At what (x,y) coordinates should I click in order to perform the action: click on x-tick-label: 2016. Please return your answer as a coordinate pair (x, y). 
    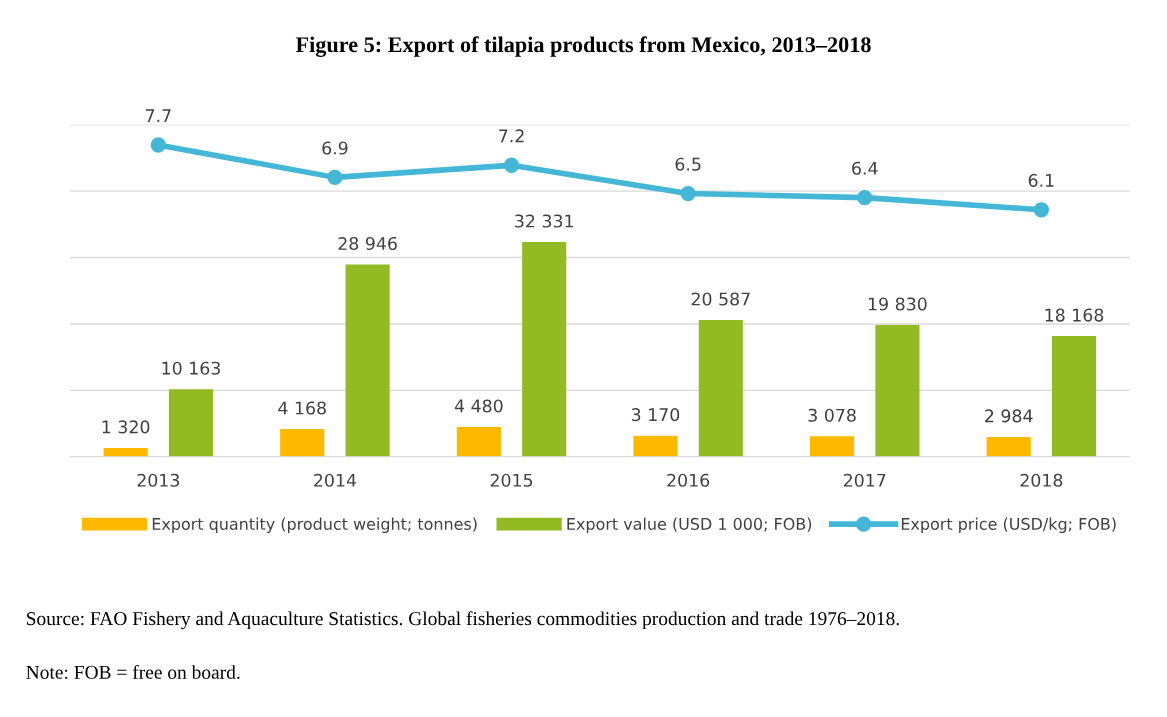
    Looking at the image, I should click on (688, 480).